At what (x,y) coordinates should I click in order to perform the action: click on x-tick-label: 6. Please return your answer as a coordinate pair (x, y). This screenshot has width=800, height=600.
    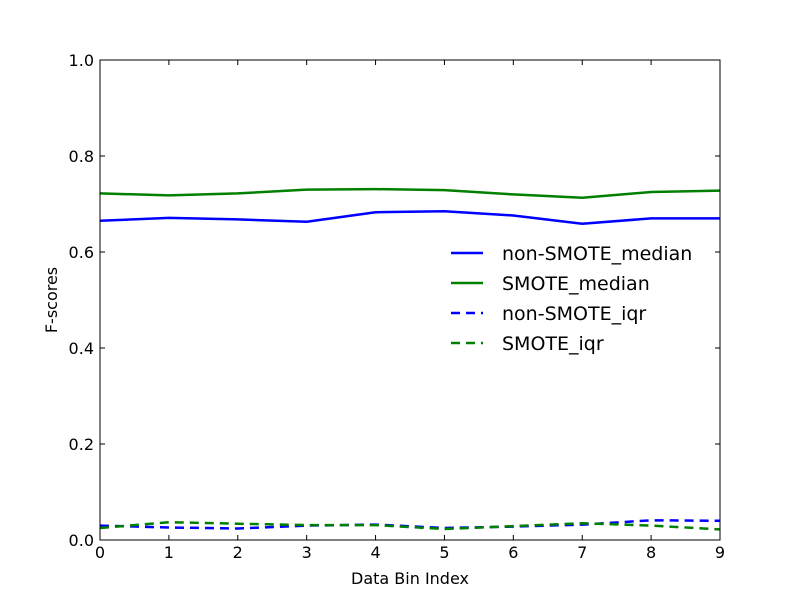
    Looking at the image, I should click on (513, 552).